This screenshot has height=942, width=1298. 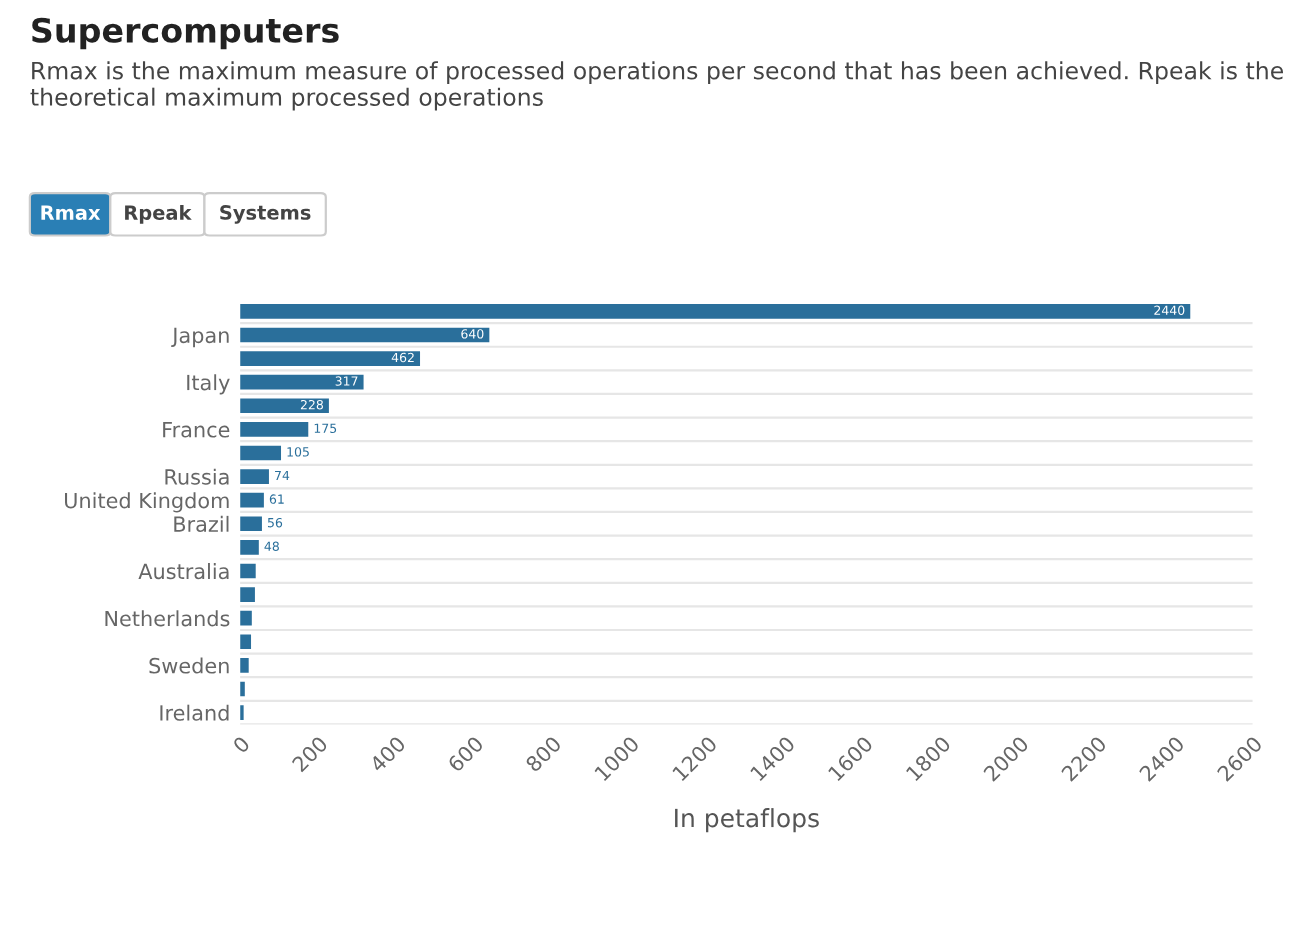 What do you see at coordinates (185, 33) in the screenshot?
I see `chart-title: Supercomputers` at bounding box center [185, 33].